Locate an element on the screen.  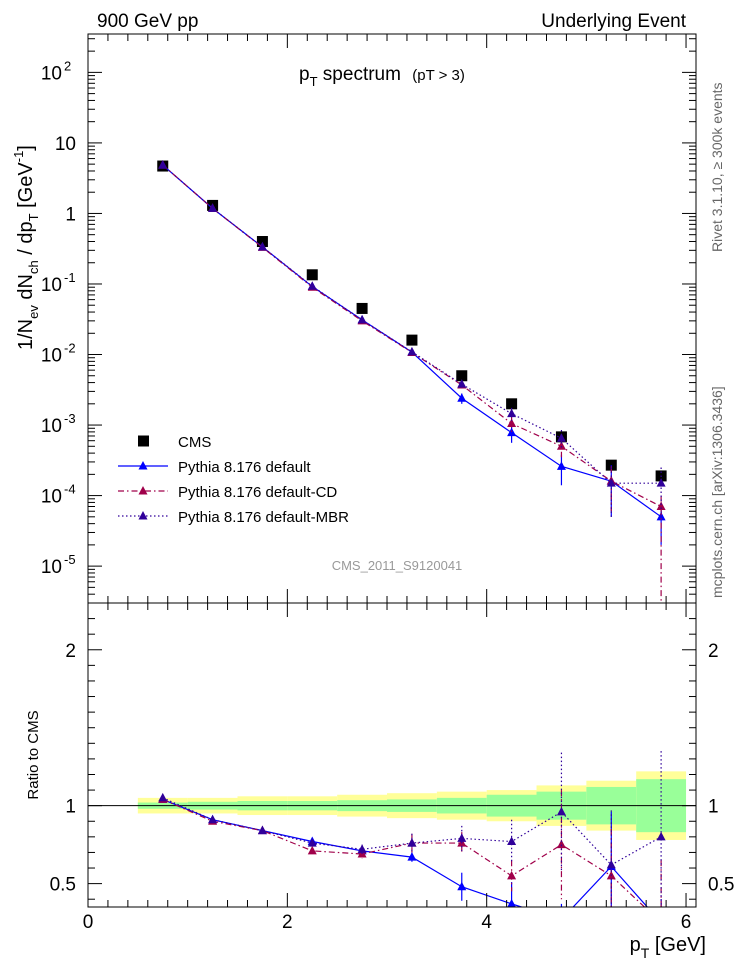
x-tick-label: 4 is located at coordinates (486, 922).